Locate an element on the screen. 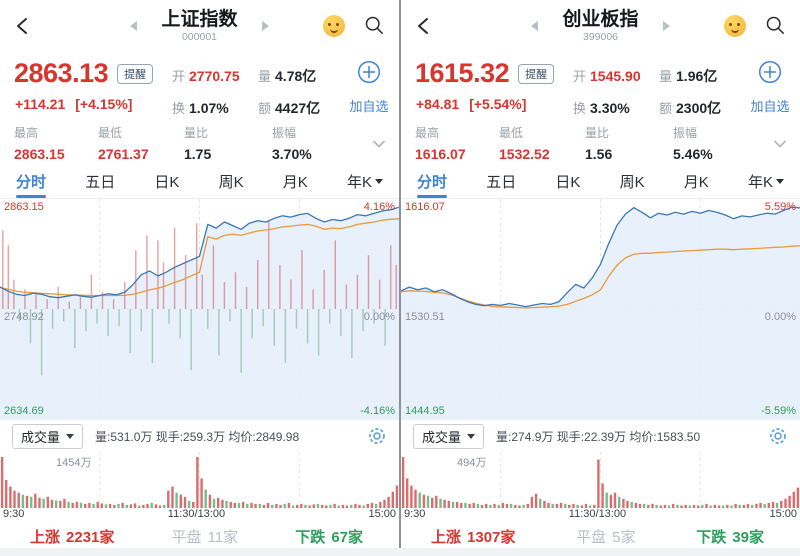 This screenshot has height=556, width=800. volume-info-text: 量:274.9万 现手:22.39万 均价:1583.50 is located at coordinates (598, 436).